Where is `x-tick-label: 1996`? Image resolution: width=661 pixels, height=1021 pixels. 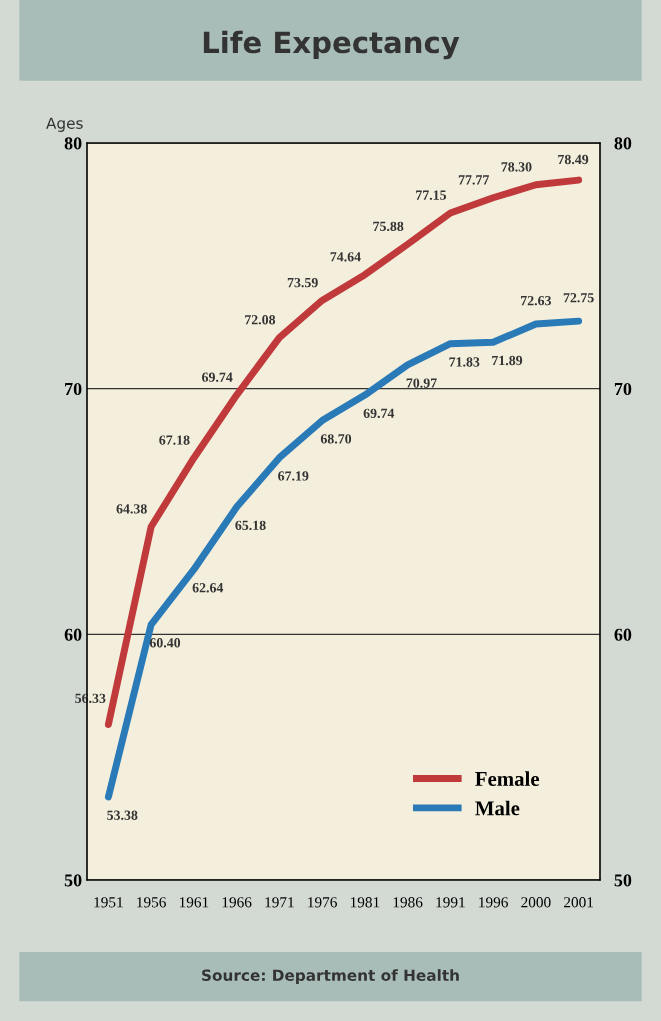 x-tick-label: 1996 is located at coordinates (493, 902).